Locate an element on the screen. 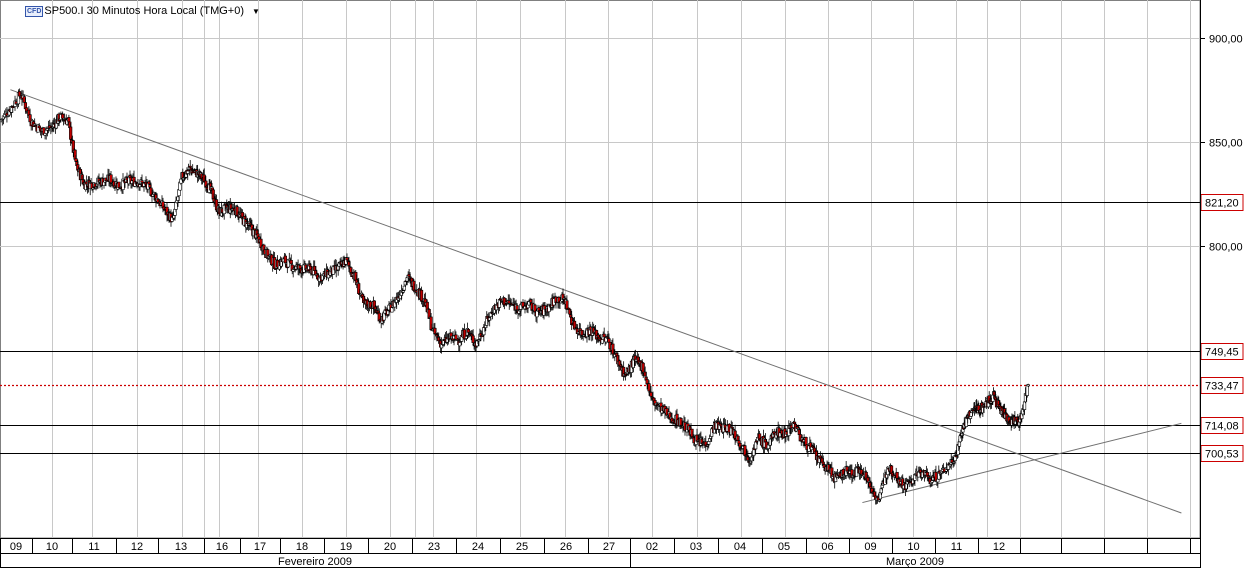 The height and width of the screenshot is (573, 1249). x-day-label: 05 is located at coordinates (784, 547).